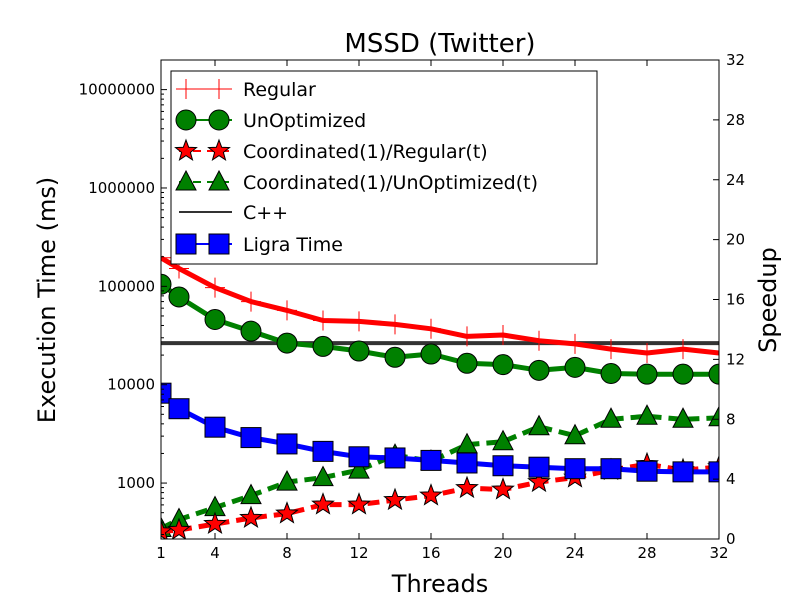  I want to click on y-tick-label: 1000000, so click(121, 188).